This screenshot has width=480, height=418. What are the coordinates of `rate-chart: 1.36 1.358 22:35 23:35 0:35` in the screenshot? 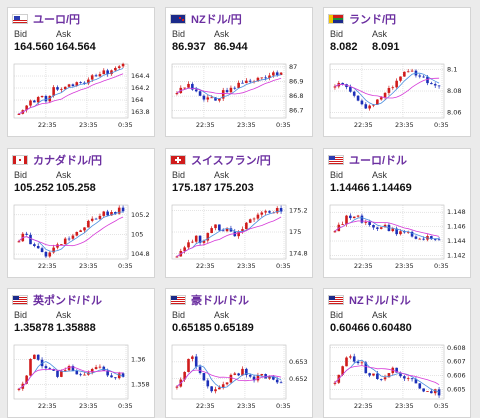 It's located at (81, 379).